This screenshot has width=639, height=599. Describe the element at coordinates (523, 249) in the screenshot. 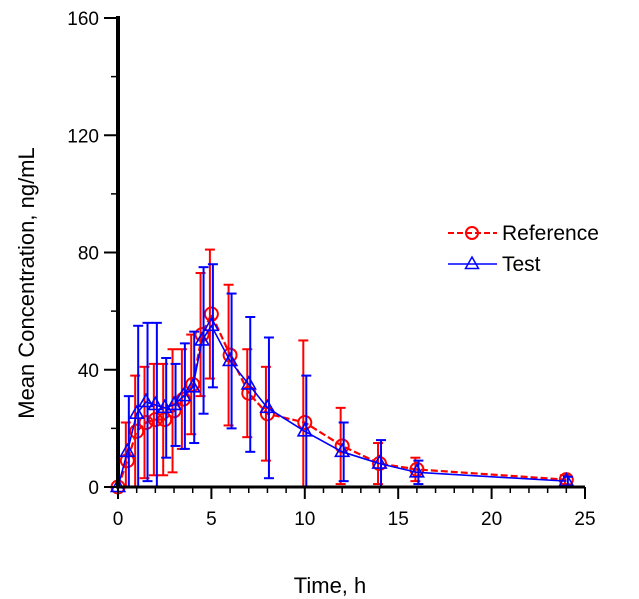

I see `legend: Reference Test` at that location.